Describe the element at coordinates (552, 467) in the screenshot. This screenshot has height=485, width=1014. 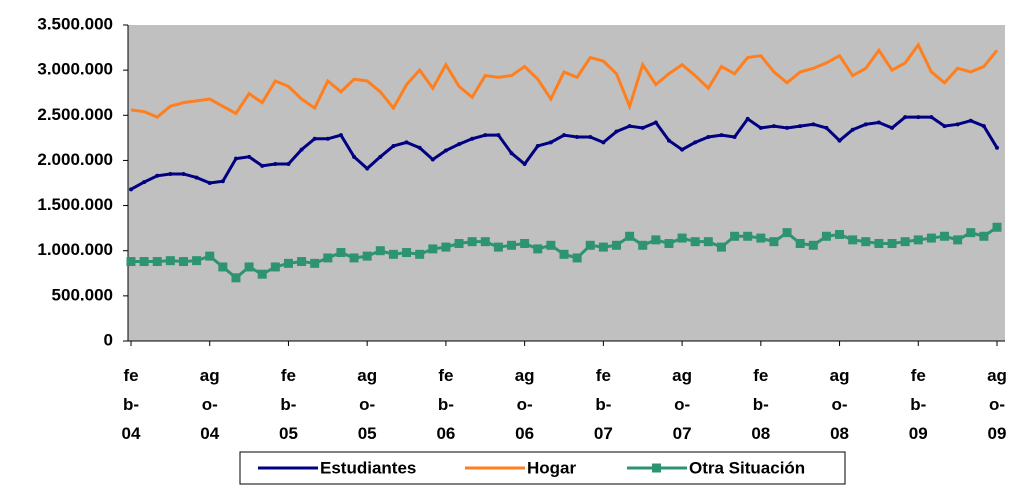
I see `legend-label: Hogar` at that location.